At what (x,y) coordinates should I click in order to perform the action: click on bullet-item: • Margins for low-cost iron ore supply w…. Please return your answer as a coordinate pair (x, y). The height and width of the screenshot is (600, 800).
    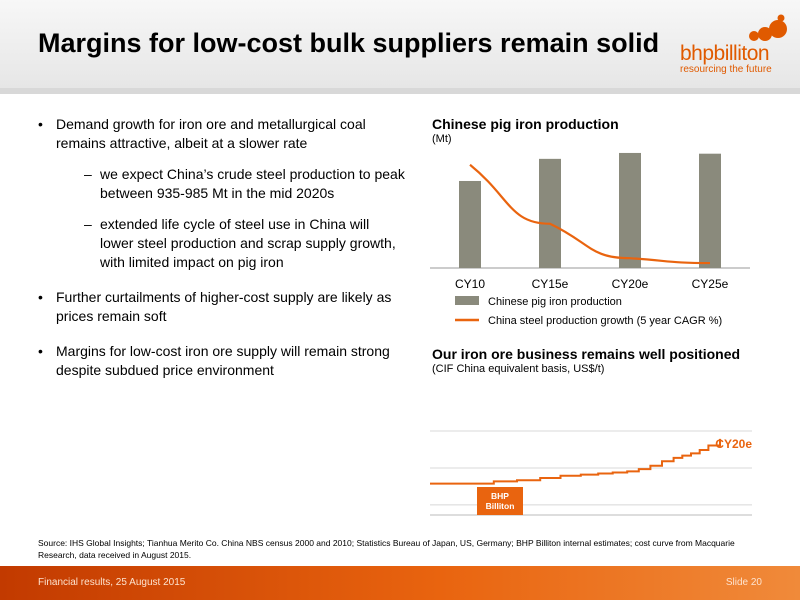
    Looking at the image, I should click on (221, 361).